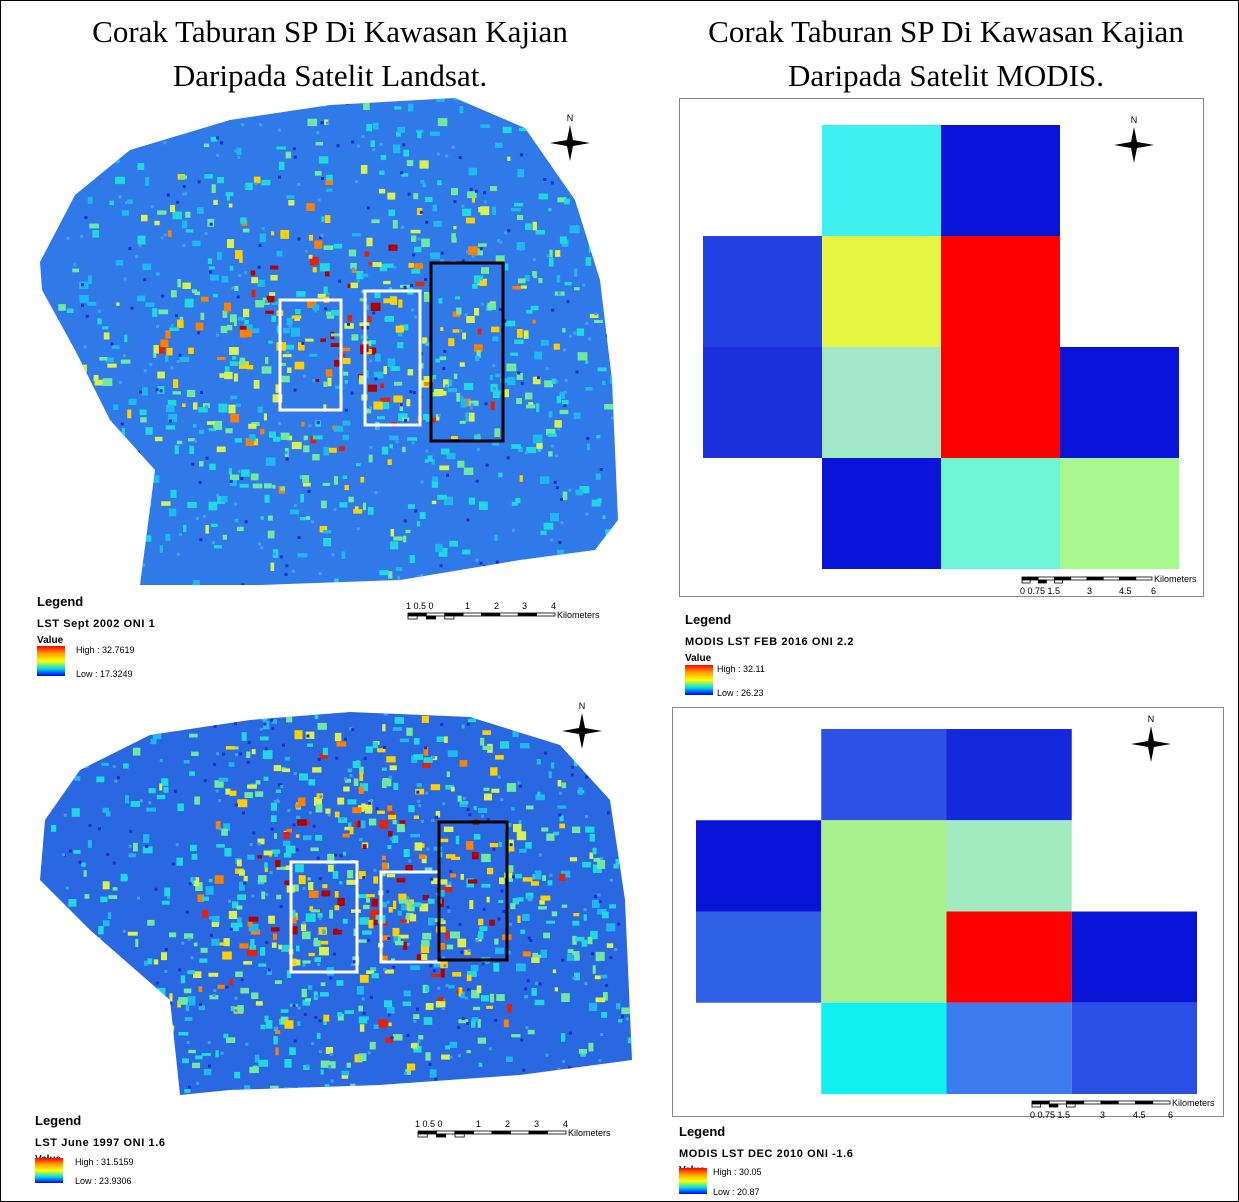  Describe the element at coordinates (1000, 402) in the screenshot. I see `grid-cell` at that location.